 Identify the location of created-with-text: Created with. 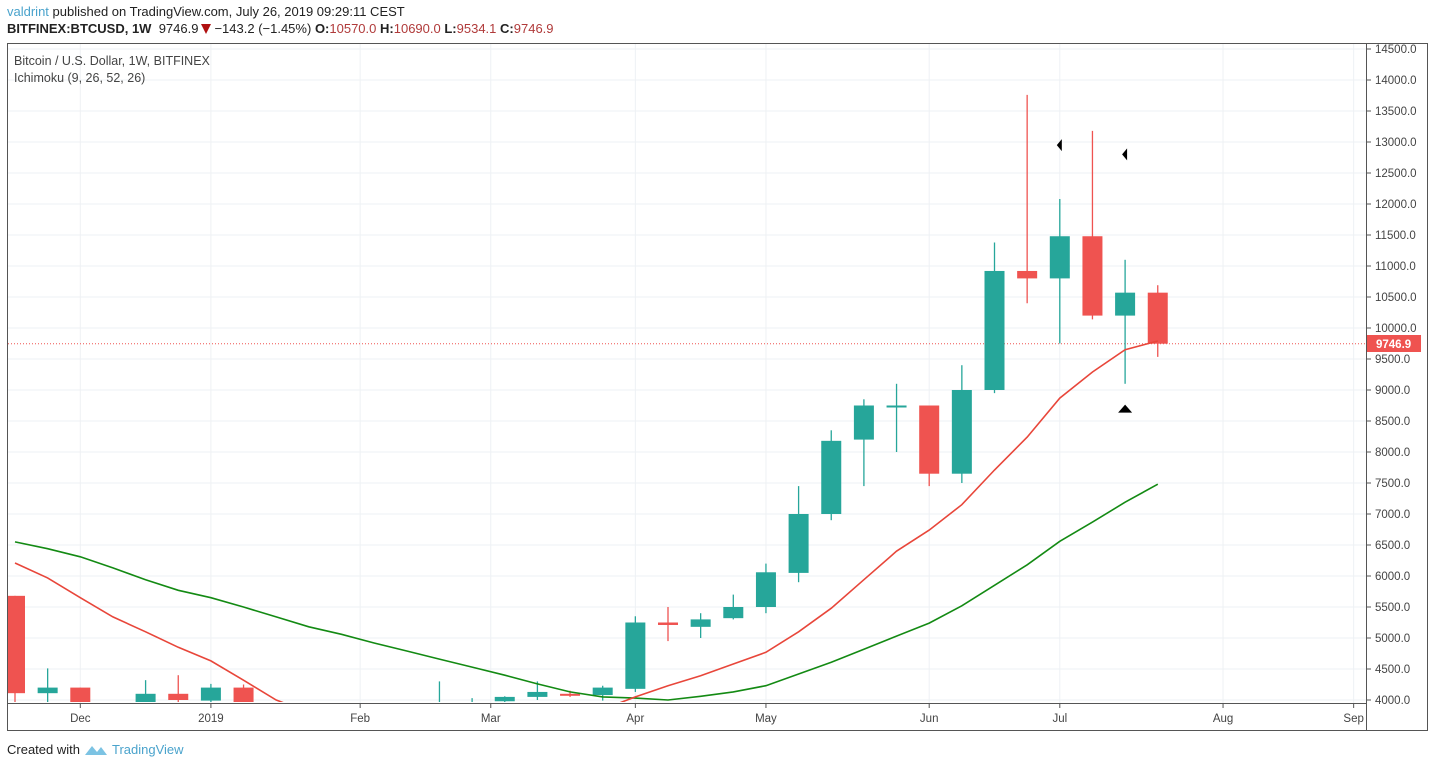
(43, 749).